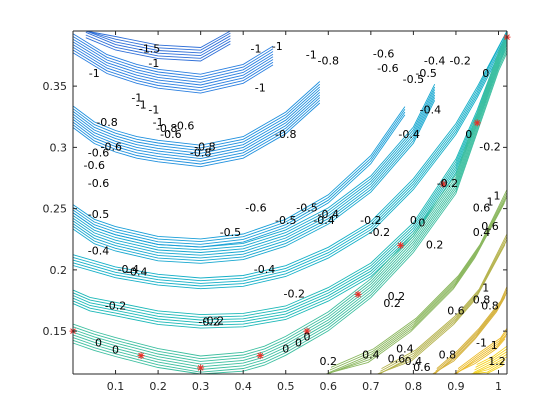 Image resolution: width=560 pixels, height=420 pixels. Describe the element at coordinates (55, 331) in the screenshot. I see `y-tick-label: 0.15` at that location.